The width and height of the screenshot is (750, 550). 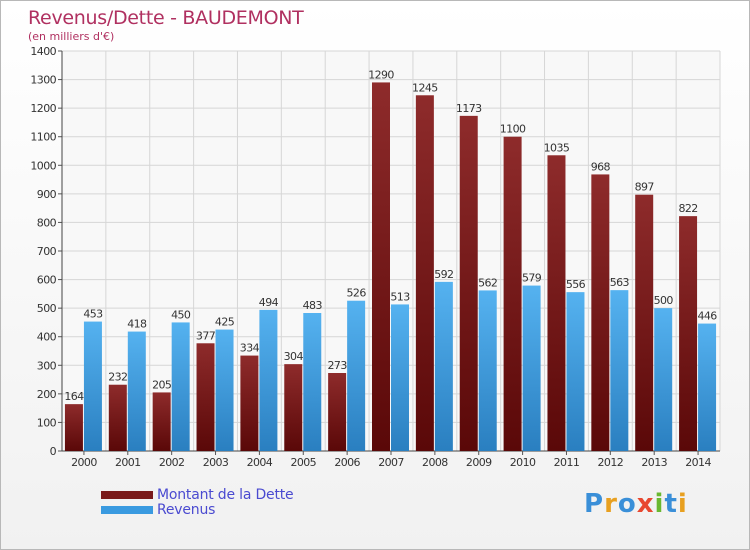 I want to click on legend-label-debt: Montant de la Dette, so click(x=225, y=494).